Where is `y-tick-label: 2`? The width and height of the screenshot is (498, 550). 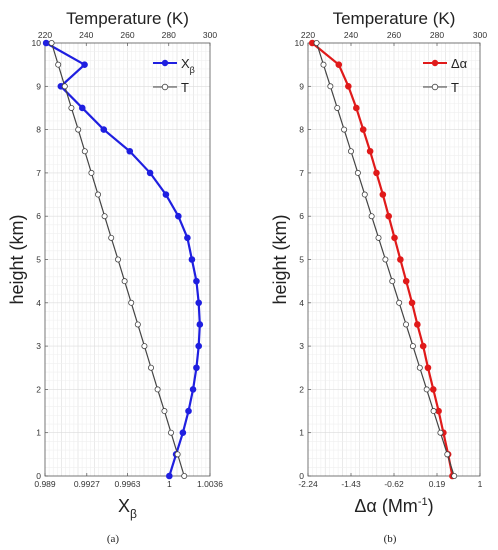 y-tick-label: 2 is located at coordinates (38, 389).